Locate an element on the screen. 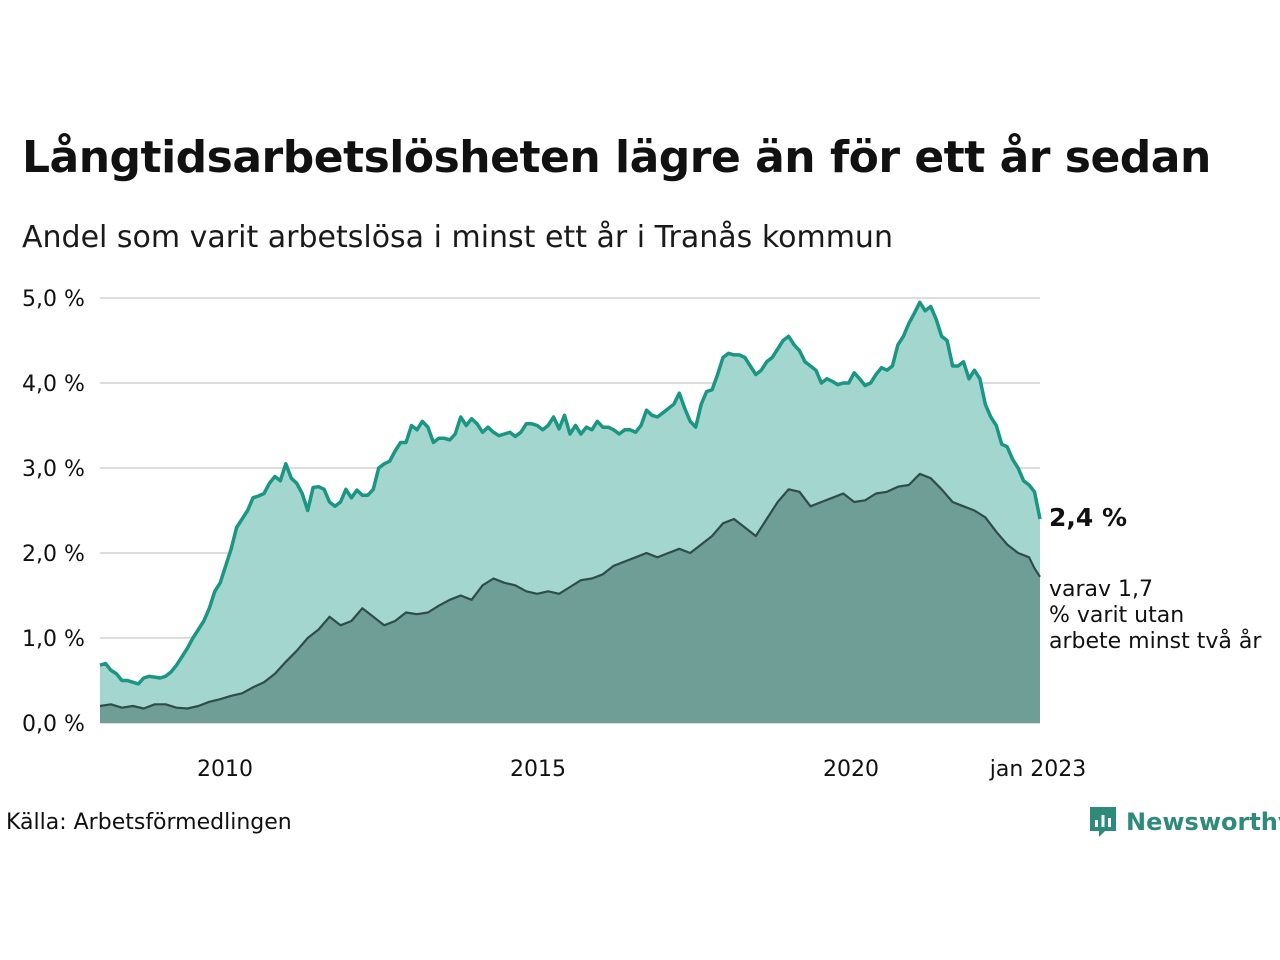  series-0-end-label: 2,4 % is located at coordinates (1088, 517).